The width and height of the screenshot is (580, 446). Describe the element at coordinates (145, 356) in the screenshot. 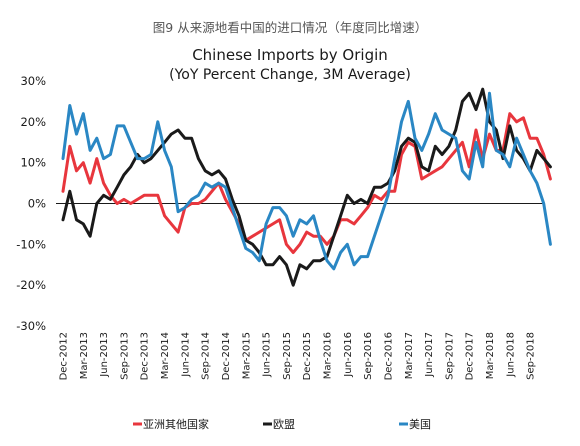

I see `x-tick-label: Dec-2013` at that location.